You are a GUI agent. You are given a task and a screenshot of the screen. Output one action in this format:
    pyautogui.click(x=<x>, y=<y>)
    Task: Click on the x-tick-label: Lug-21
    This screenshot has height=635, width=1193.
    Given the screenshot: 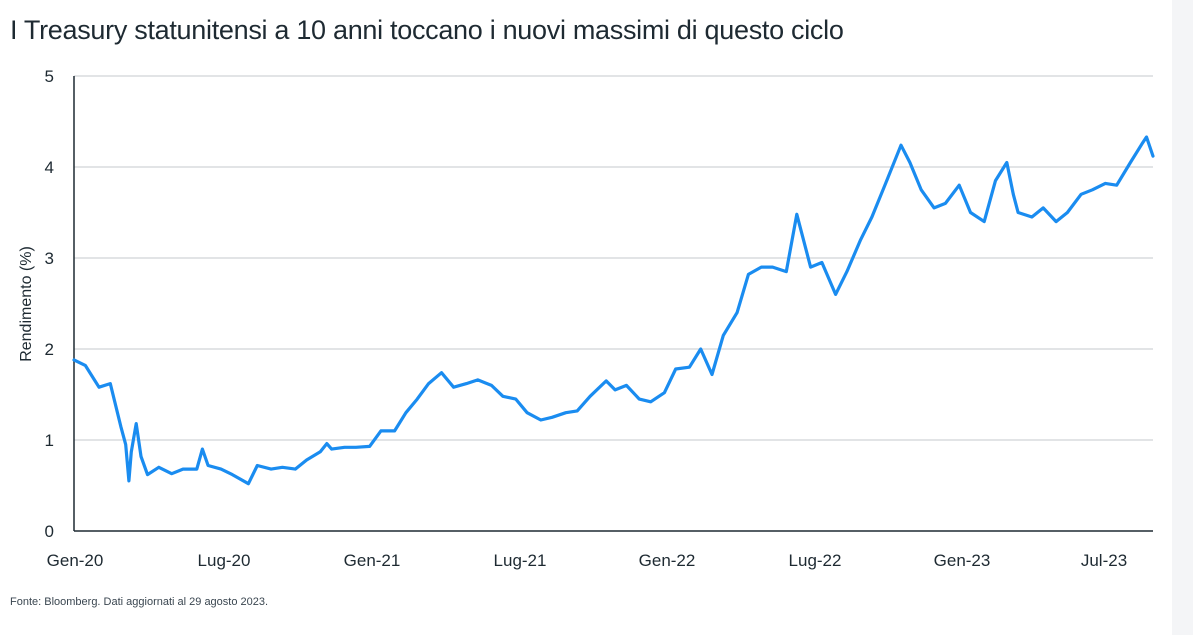 What is the action you would take?
    pyautogui.click(x=520, y=560)
    